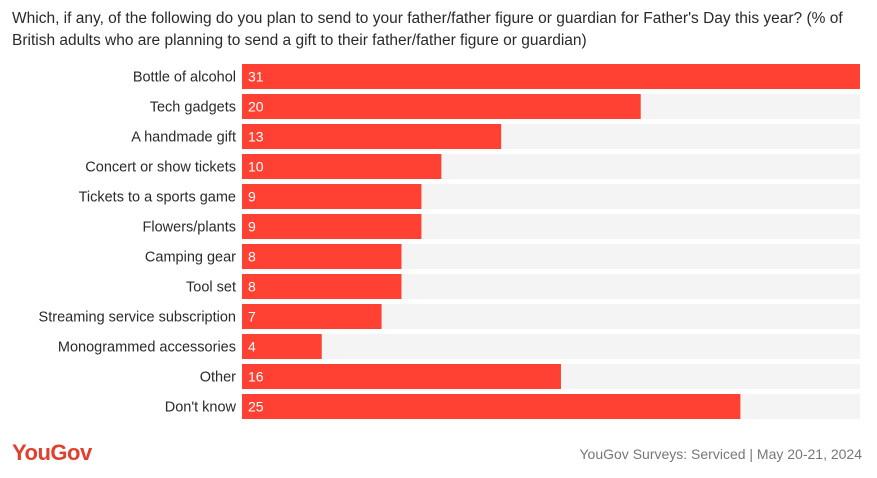  What do you see at coordinates (193, 108) in the screenshot?
I see `category-label: Tech gadgets` at bounding box center [193, 108].